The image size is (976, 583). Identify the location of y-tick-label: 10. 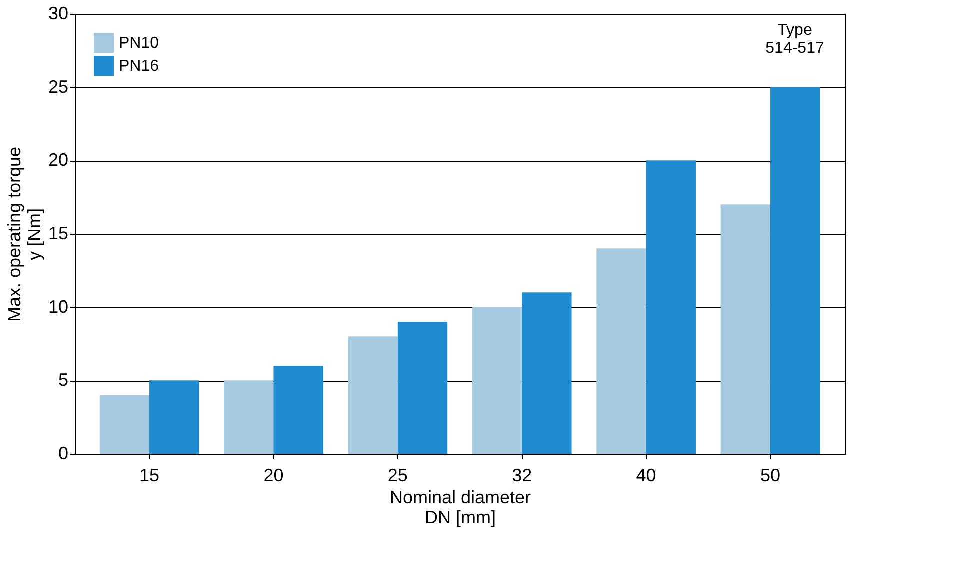
(58, 306).